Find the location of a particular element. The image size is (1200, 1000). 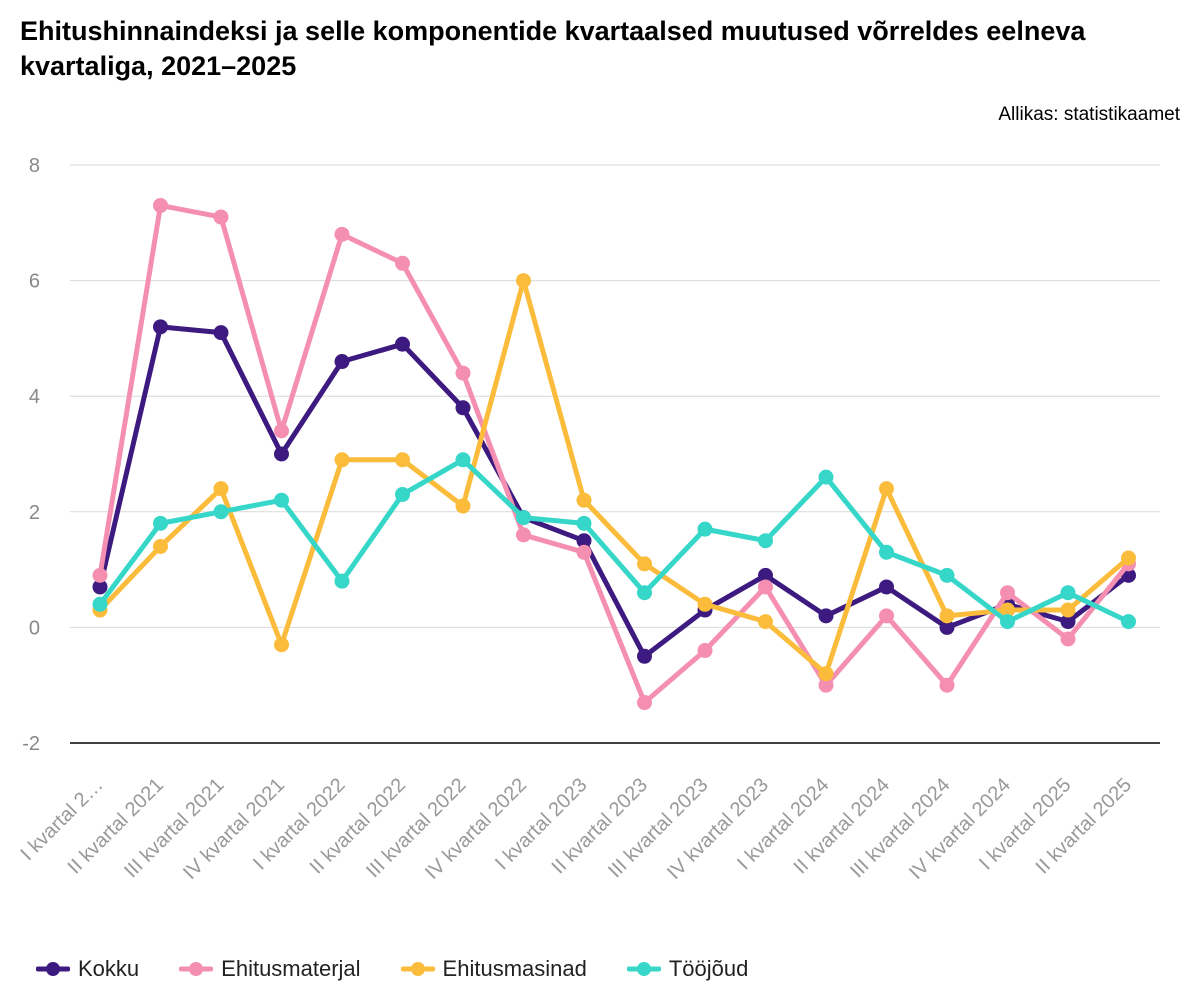

legend-item: Tööjõud is located at coordinates (687, 969).